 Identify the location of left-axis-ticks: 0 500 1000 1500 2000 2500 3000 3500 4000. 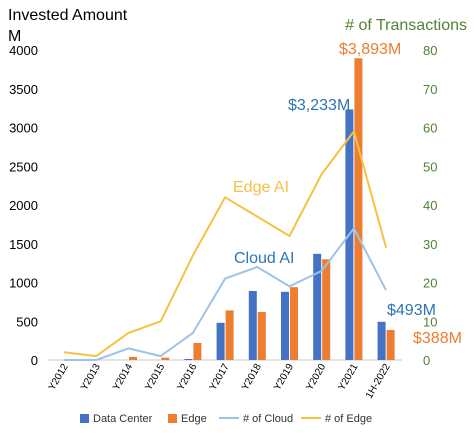
(23, 205).